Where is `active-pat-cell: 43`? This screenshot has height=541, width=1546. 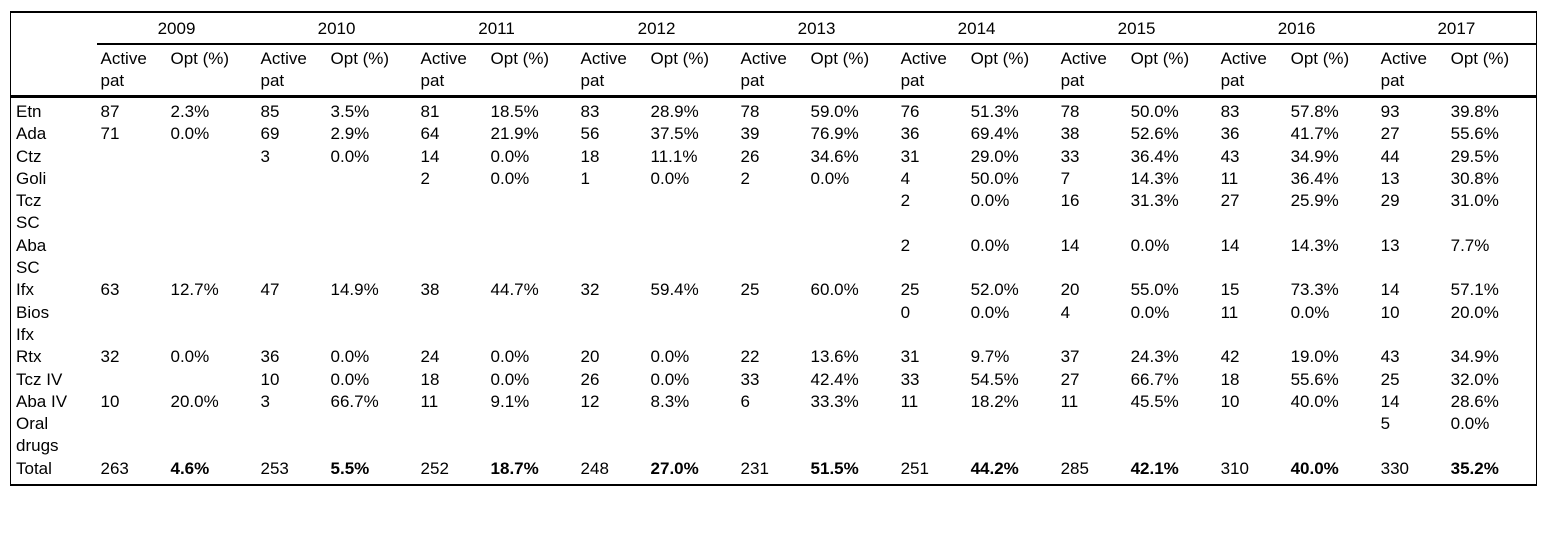 active-pat-cell: 43 is located at coordinates (1390, 357).